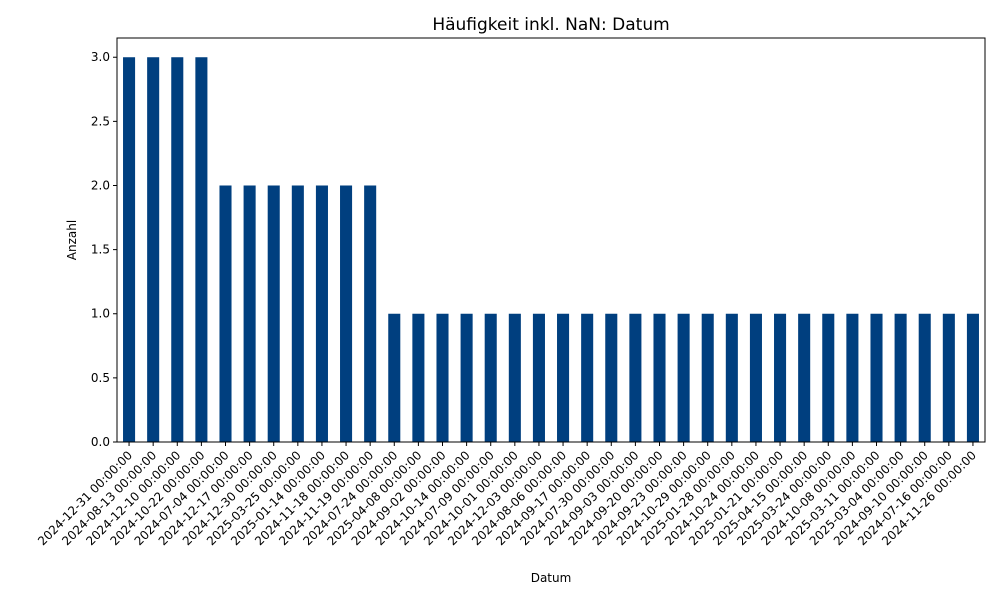  I want to click on y-tick-label: 0.5, so click(100, 378).